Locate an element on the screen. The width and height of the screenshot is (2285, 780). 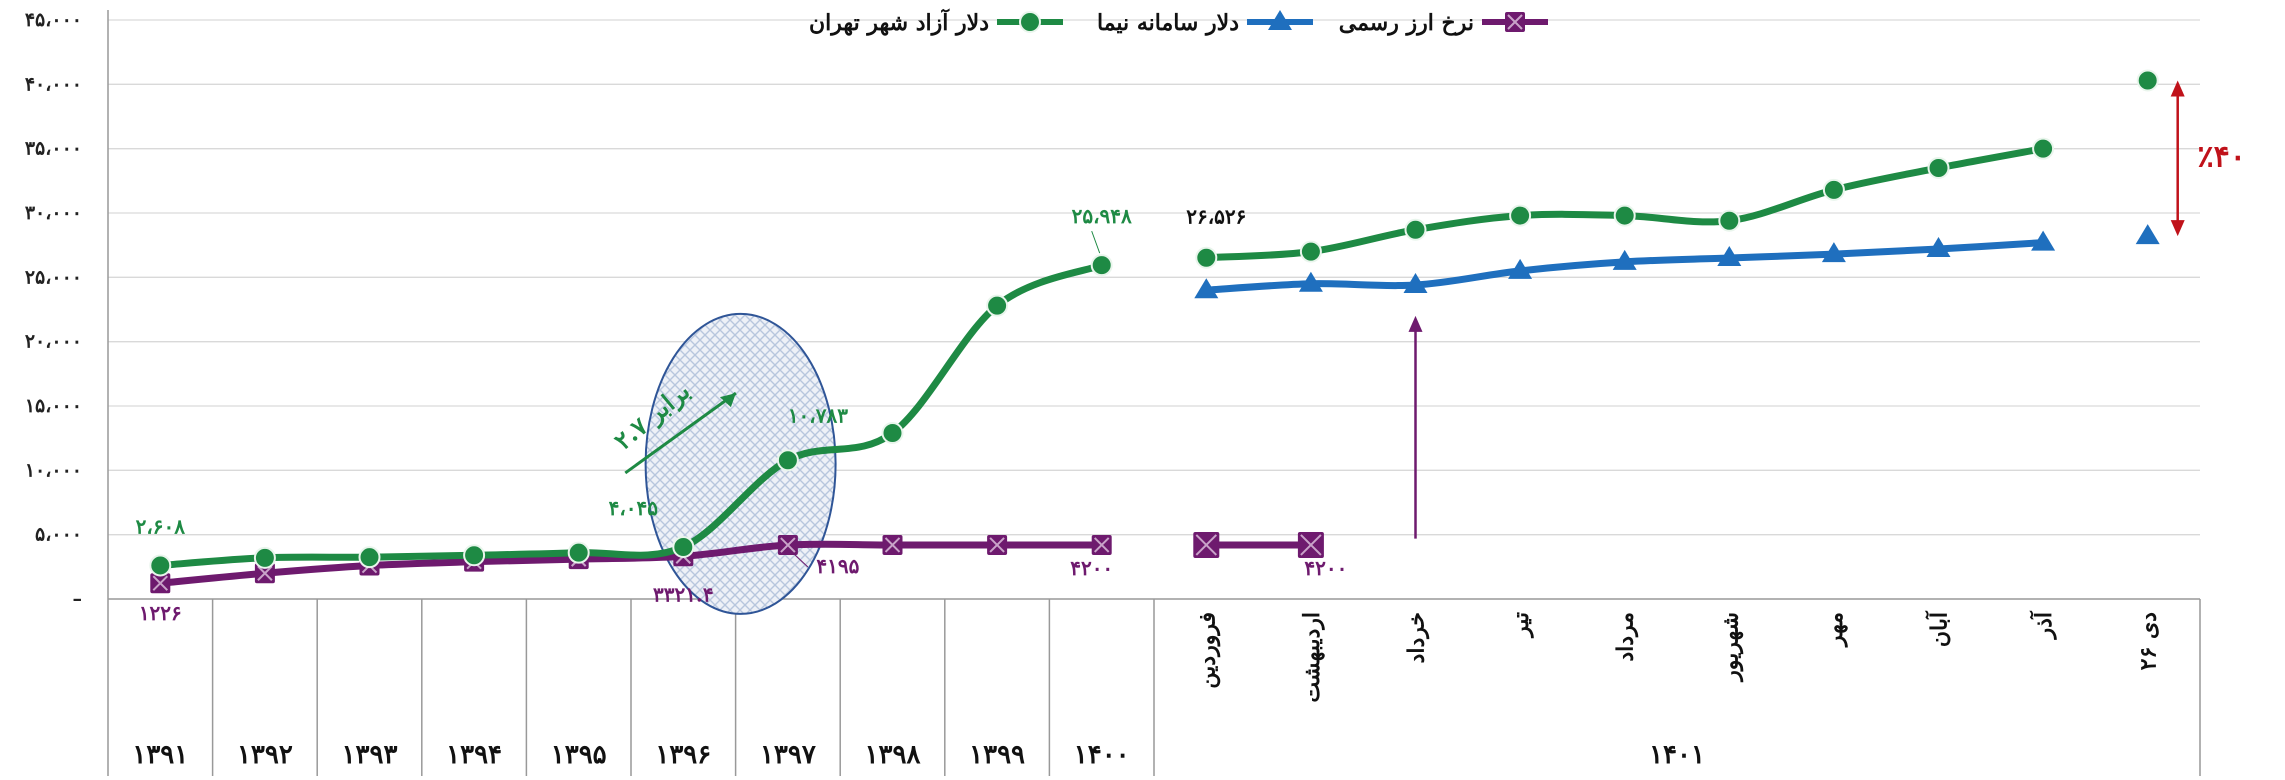
pointer-arrowhead is located at coordinates (1415, 323).